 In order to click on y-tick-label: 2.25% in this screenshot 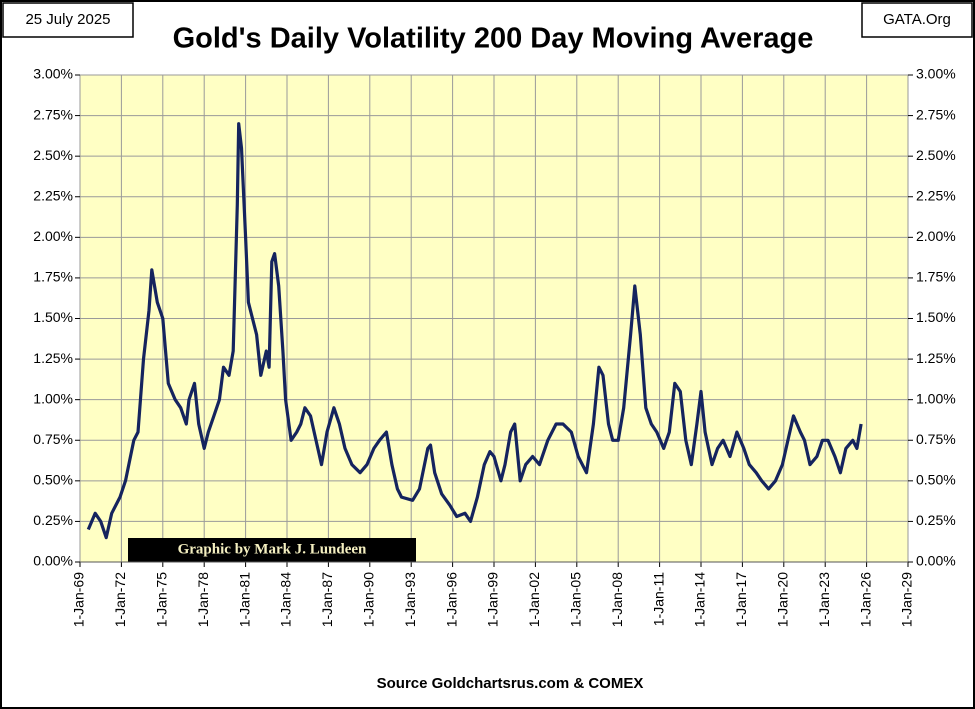, I will do `click(53, 195)`.